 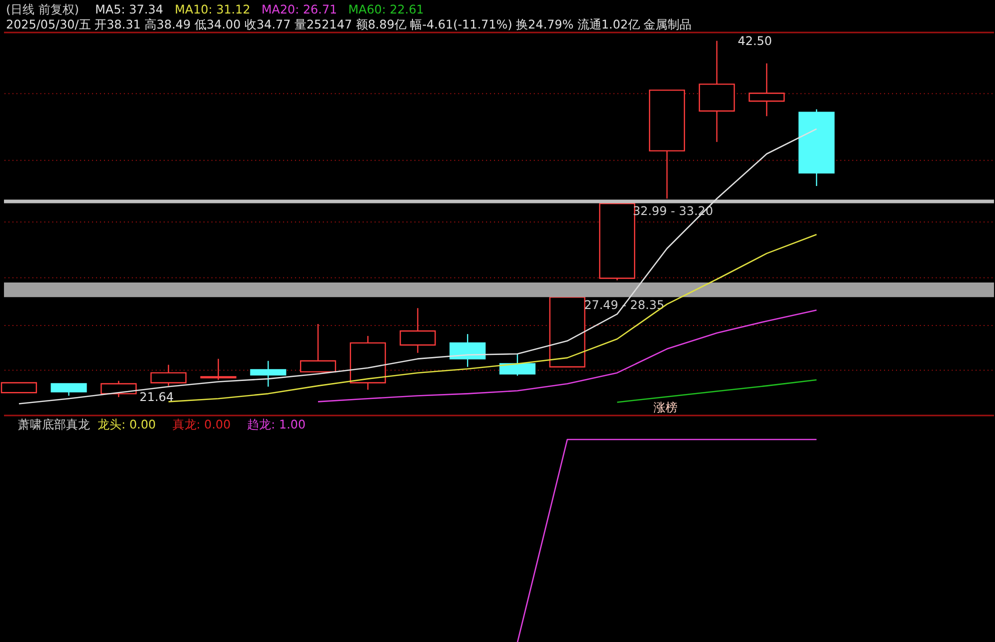 I want to click on text: 趋龙: 1.00, so click(x=276, y=424).